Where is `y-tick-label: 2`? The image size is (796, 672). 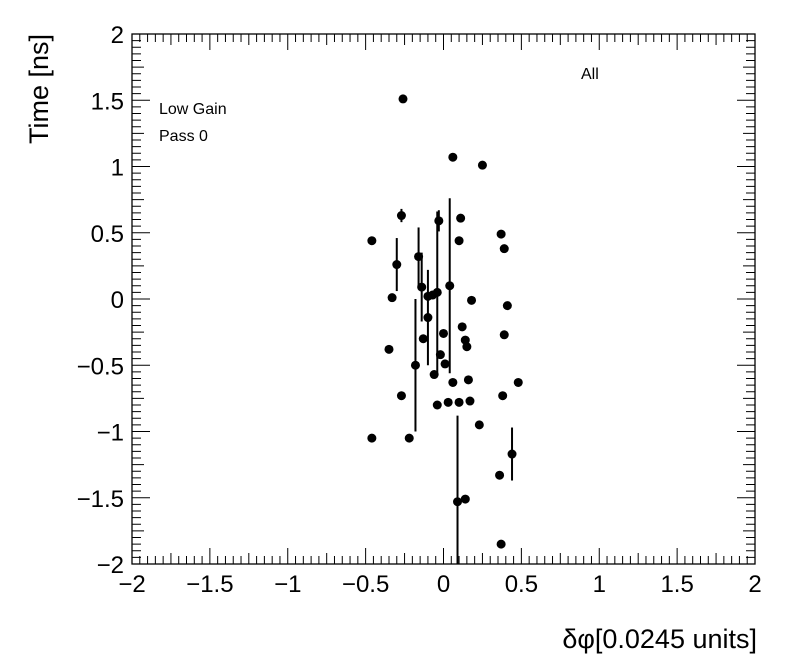
y-tick-label: 2 is located at coordinates (117, 35).